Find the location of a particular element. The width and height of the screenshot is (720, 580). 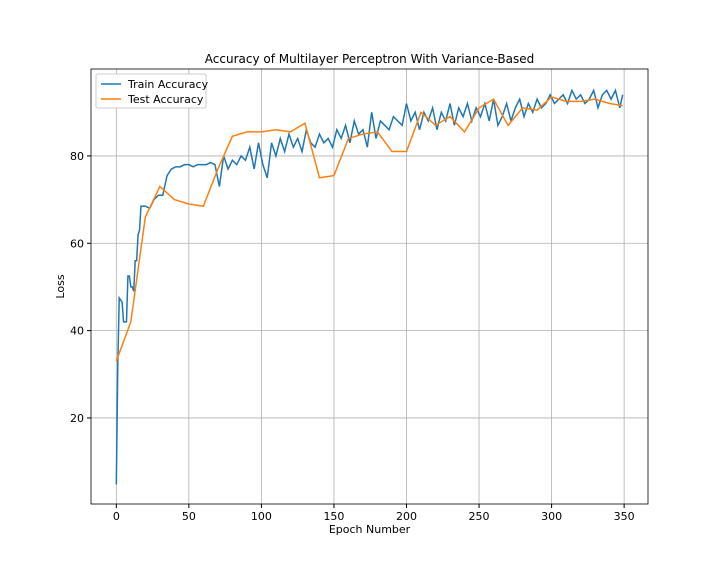

y-tick-label: 40 is located at coordinates (77, 331).